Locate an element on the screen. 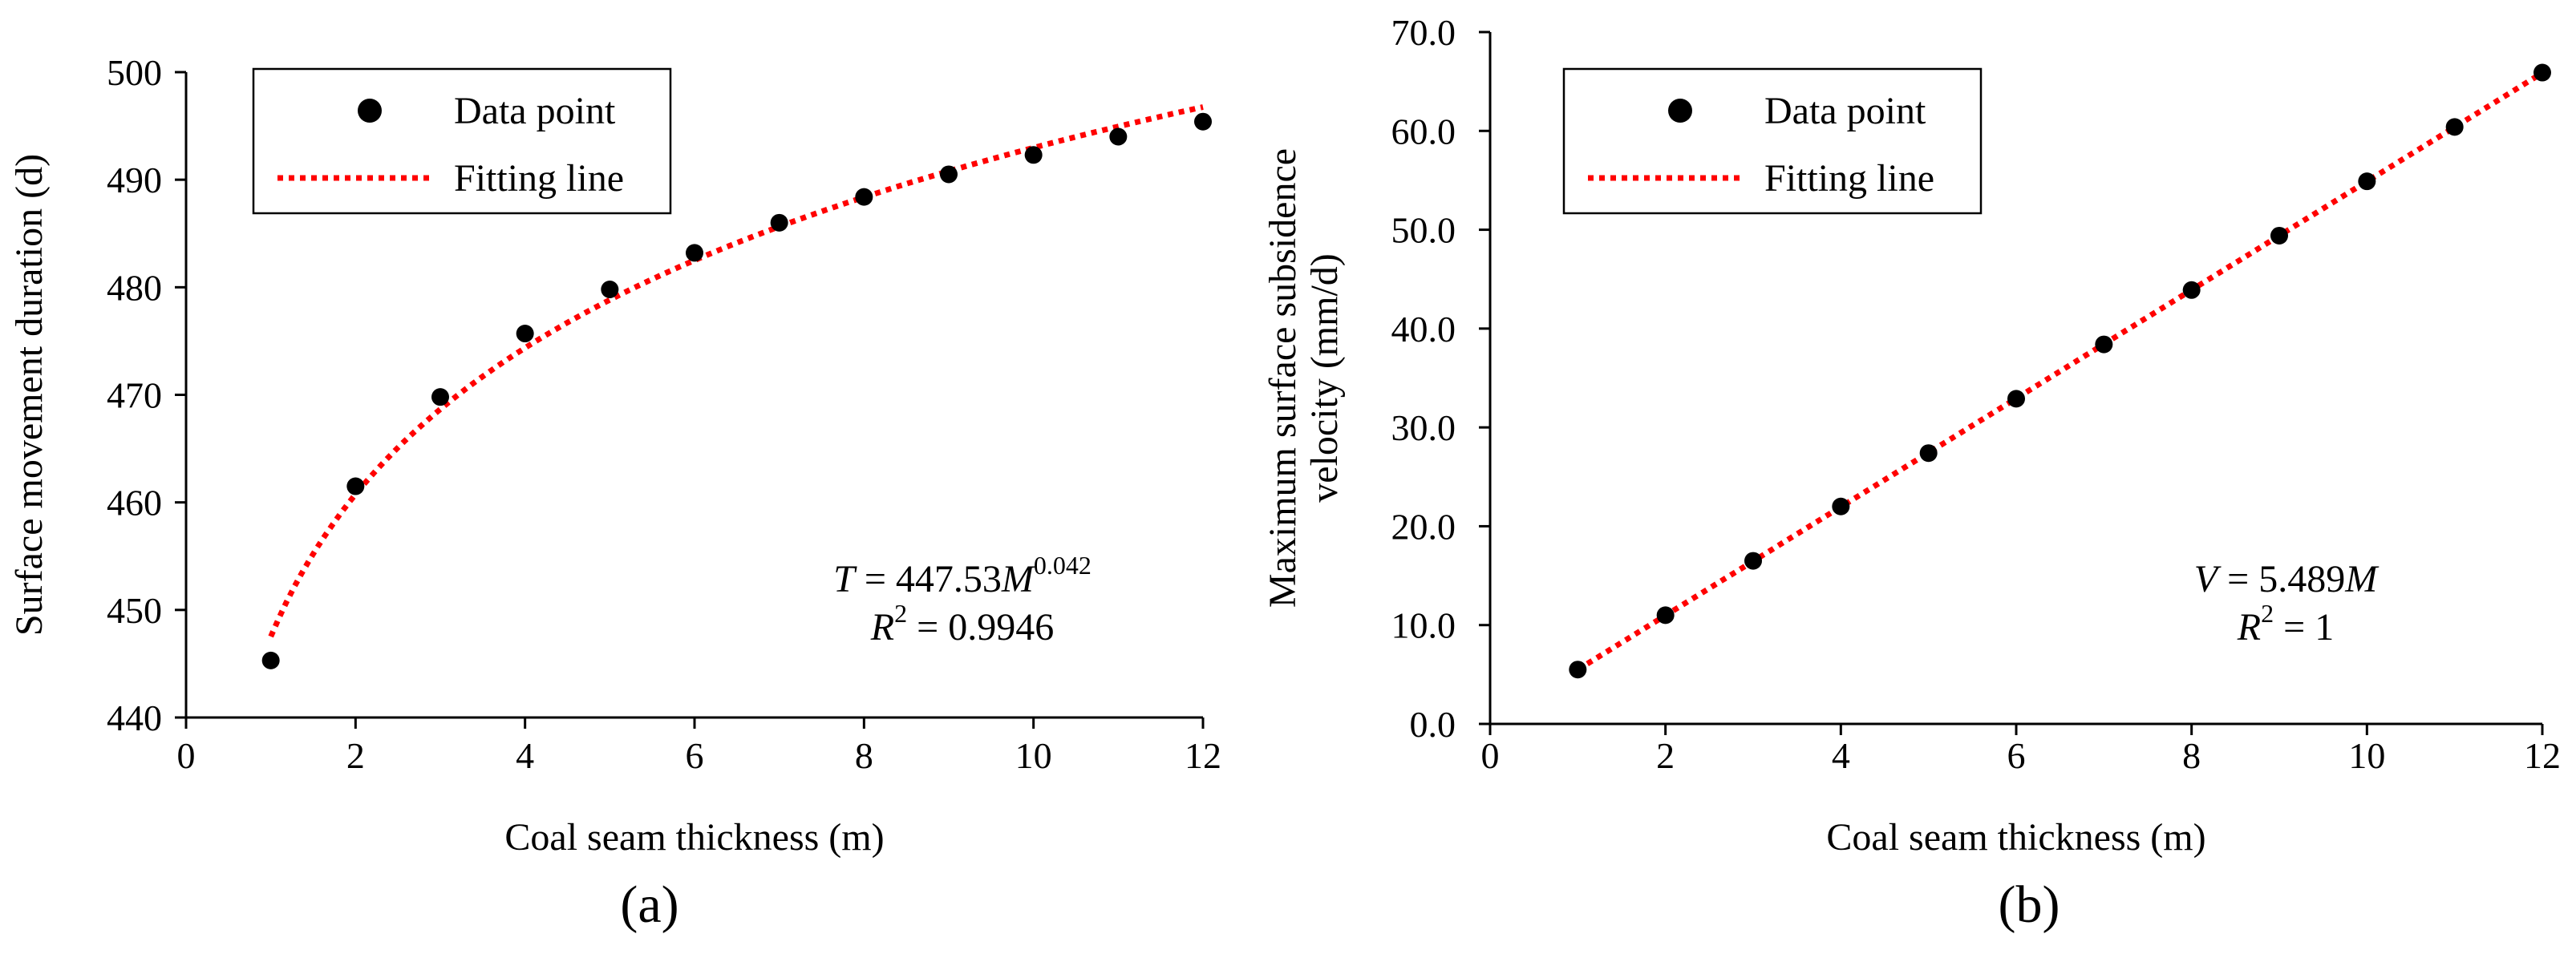  y-tick-label: 60.0 is located at coordinates (1423, 131).